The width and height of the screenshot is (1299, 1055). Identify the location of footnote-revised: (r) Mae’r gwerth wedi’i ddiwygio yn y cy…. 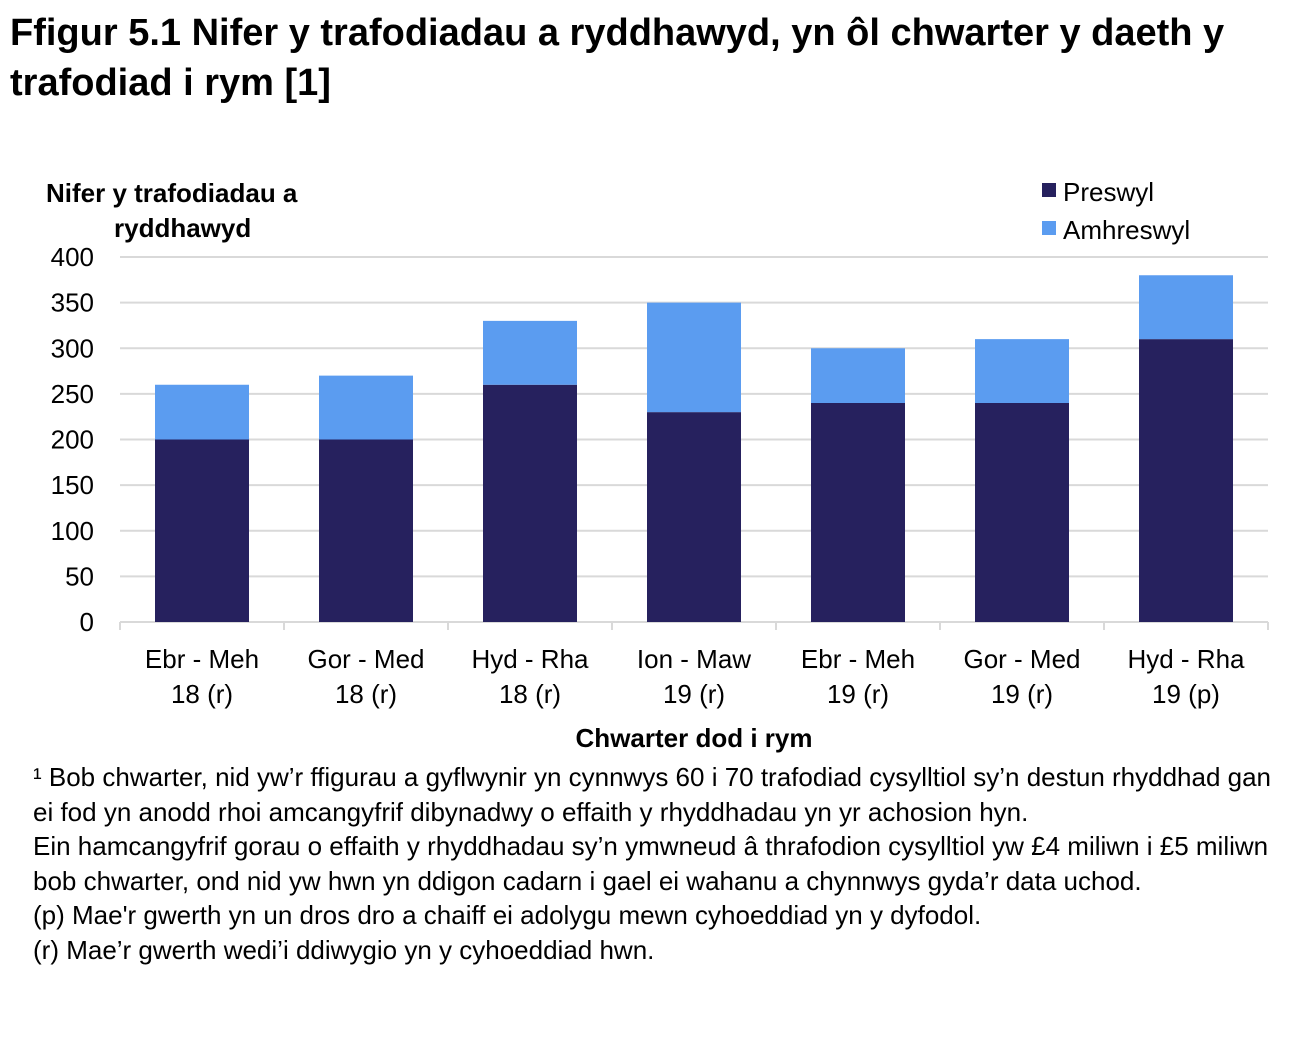
(344, 949).